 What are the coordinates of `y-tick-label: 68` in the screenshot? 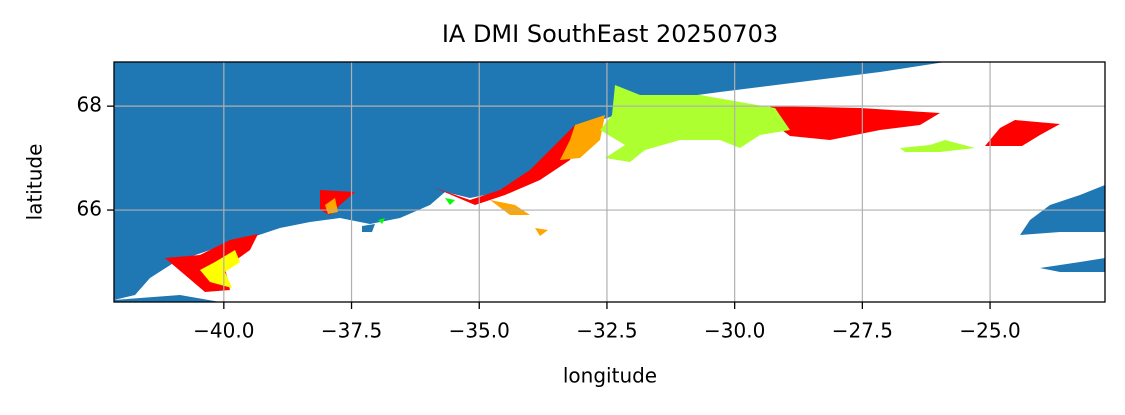 It's located at (89, 105).